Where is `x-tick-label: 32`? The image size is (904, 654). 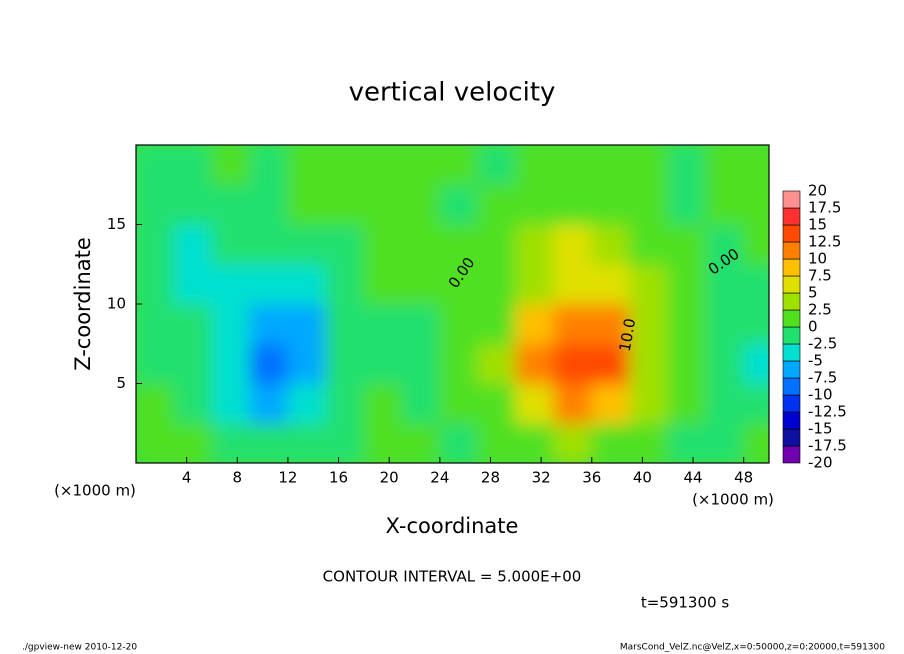
x-tick-label: 32 is located at coordinates (541, 478).